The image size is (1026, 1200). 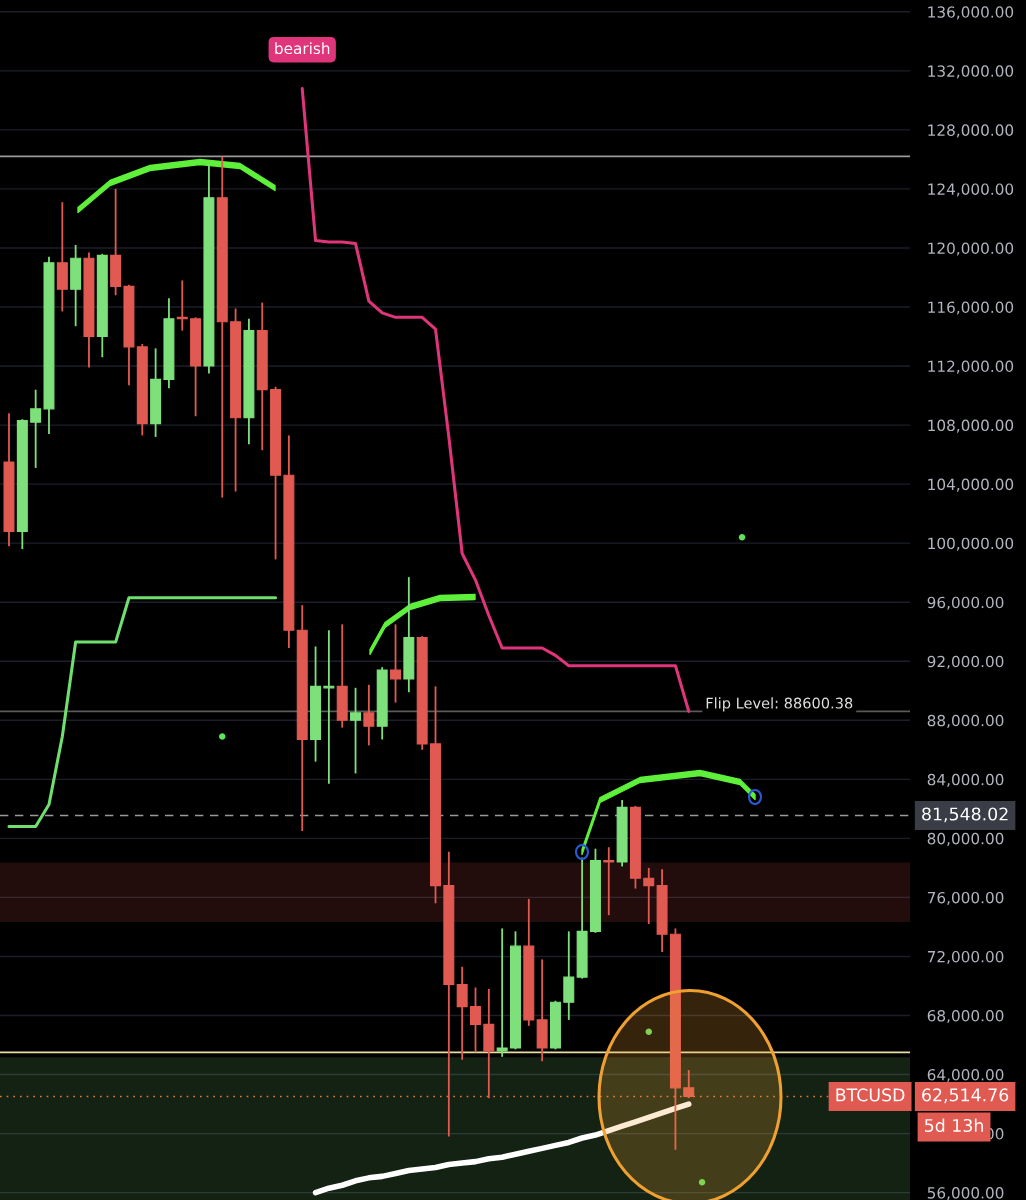 What do you see at coordinates (965, 957) in the screenshot?
I see `y-tick-label: 72,000.00` at bounding box center [965, 957].